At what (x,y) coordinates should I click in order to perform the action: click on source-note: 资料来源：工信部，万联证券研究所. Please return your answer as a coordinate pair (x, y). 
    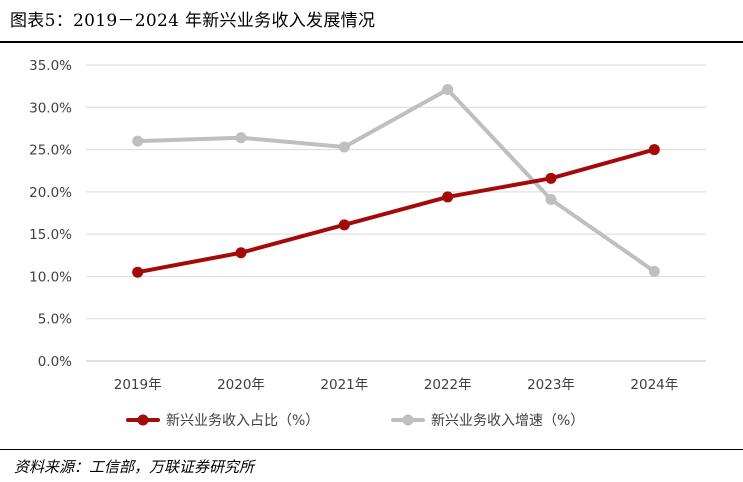
    Looking at the image, I should click on (134, 467).